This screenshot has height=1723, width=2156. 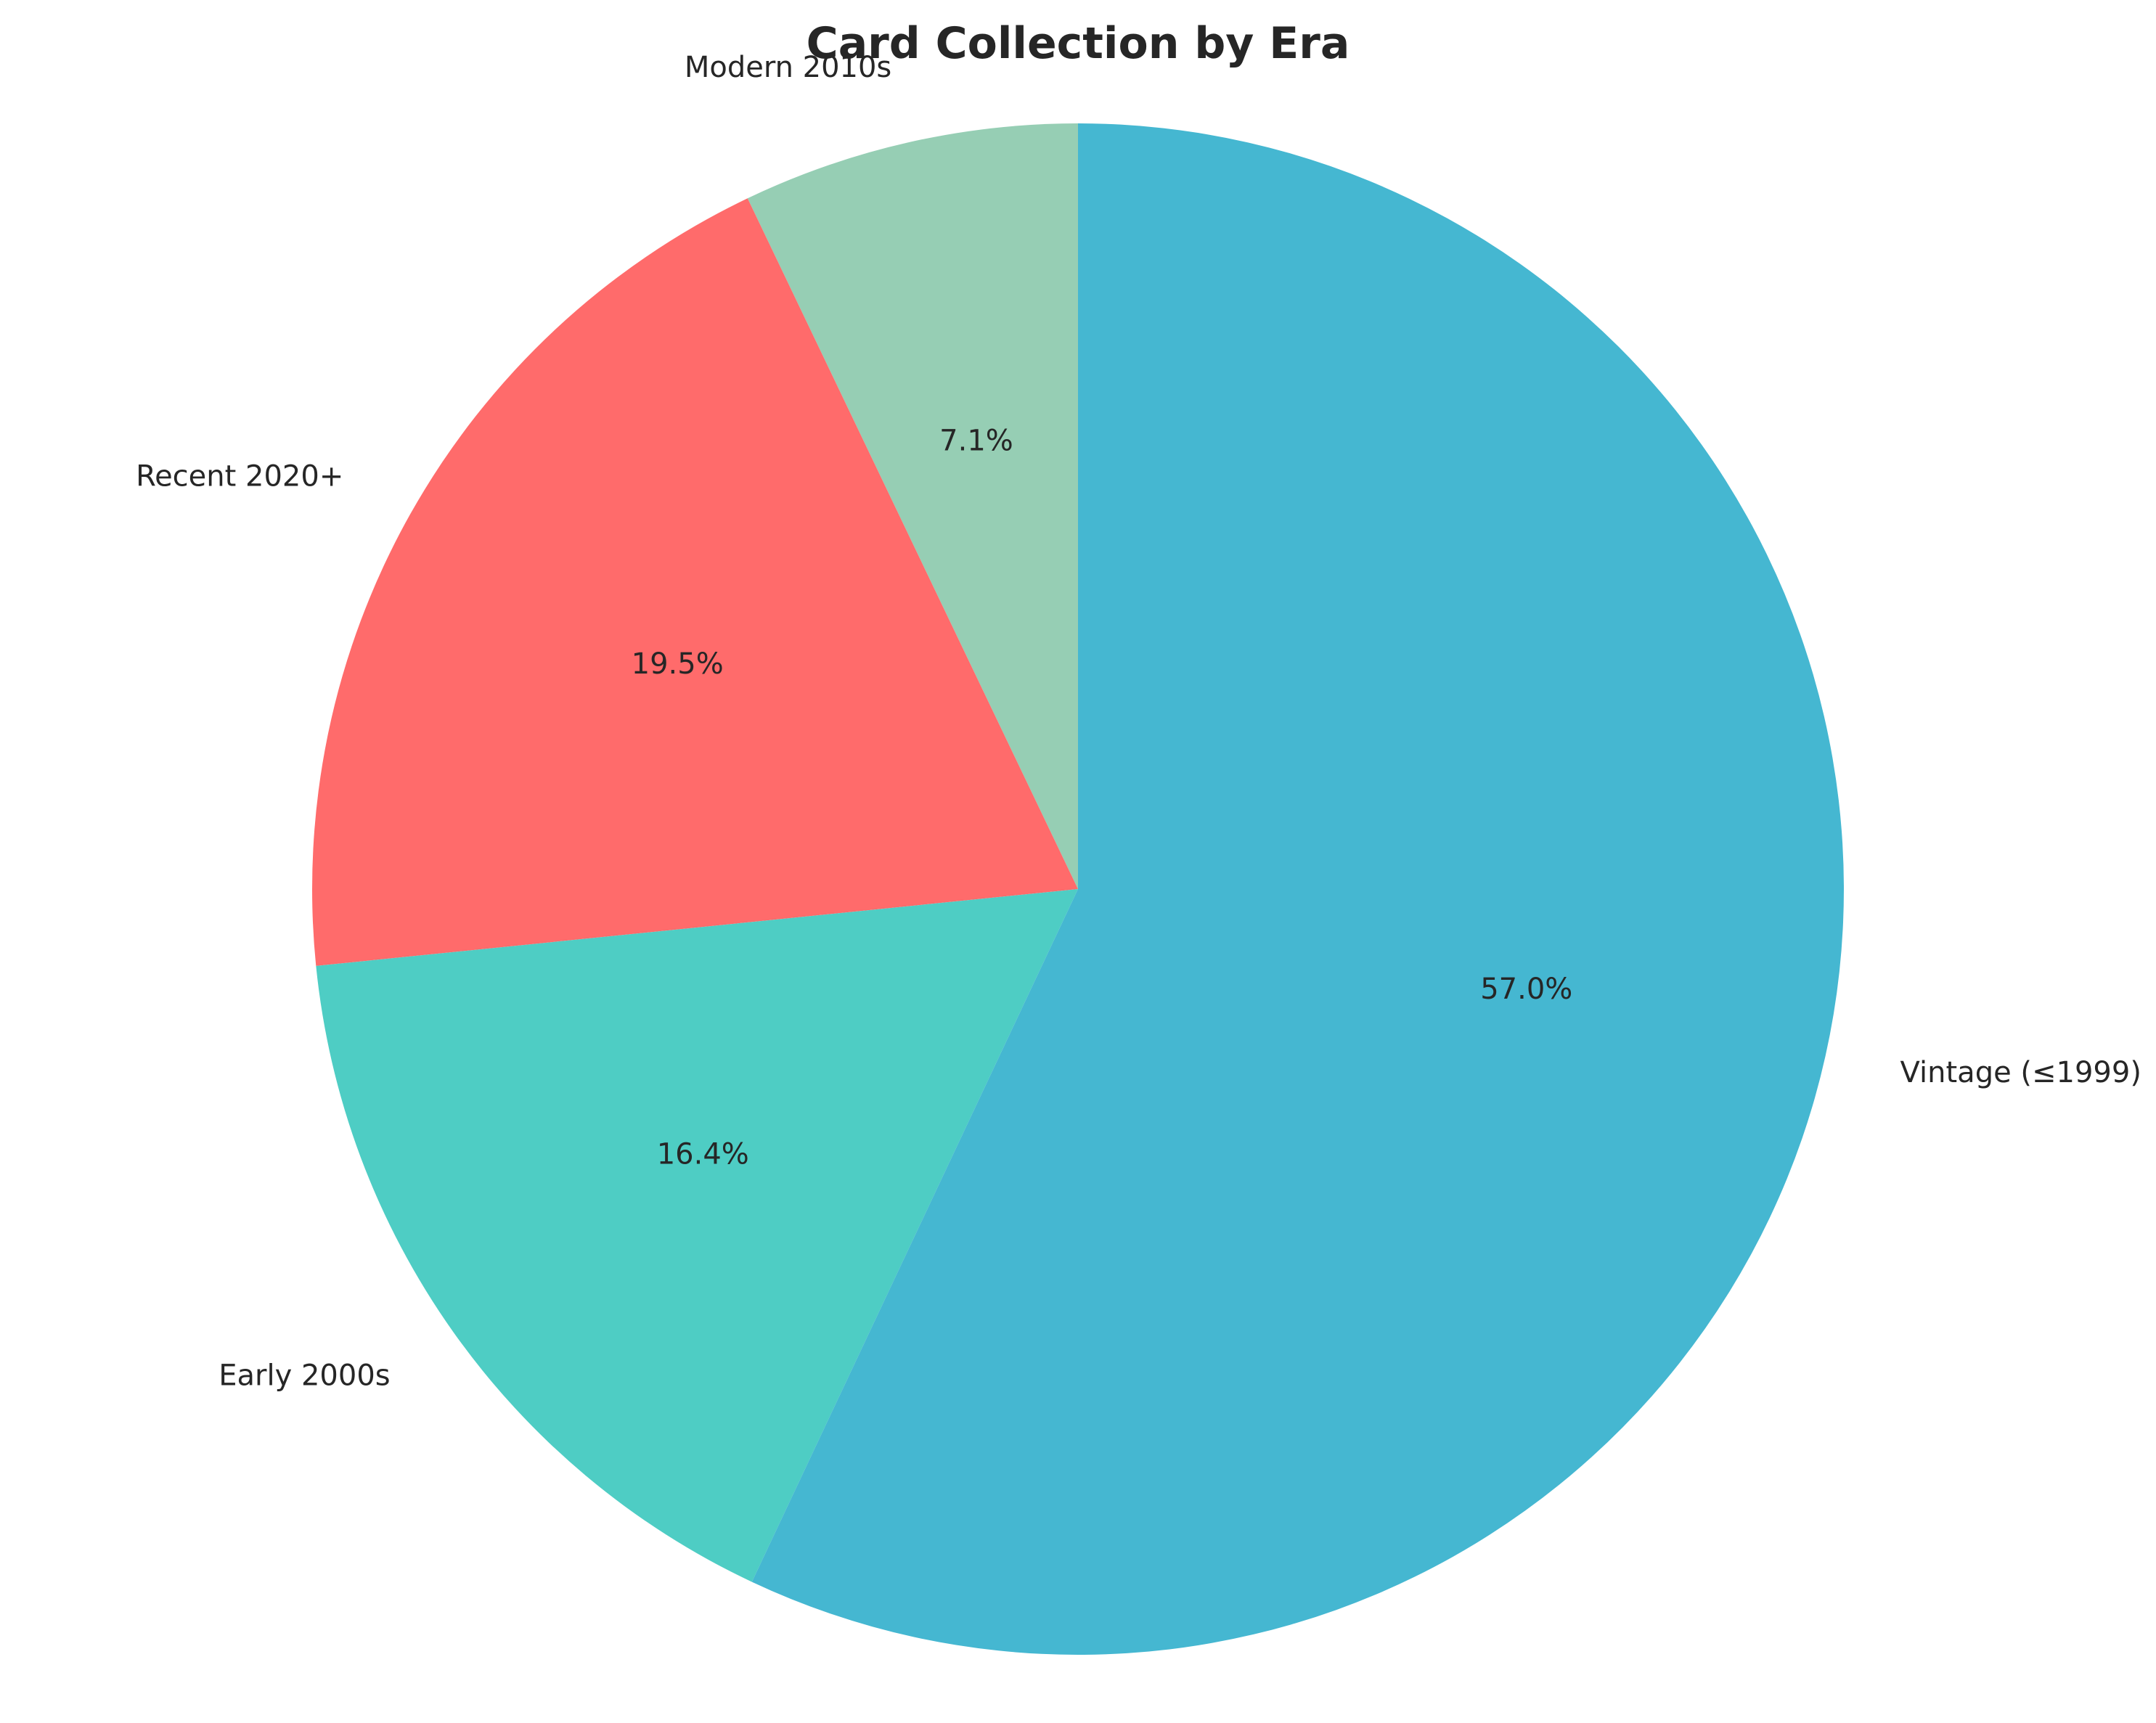 What do you see at coordinates (678, 664) in the screenshot?
I see `pie-pct-label-recent-2020: 19.5%` at bounding box center [678, 664].